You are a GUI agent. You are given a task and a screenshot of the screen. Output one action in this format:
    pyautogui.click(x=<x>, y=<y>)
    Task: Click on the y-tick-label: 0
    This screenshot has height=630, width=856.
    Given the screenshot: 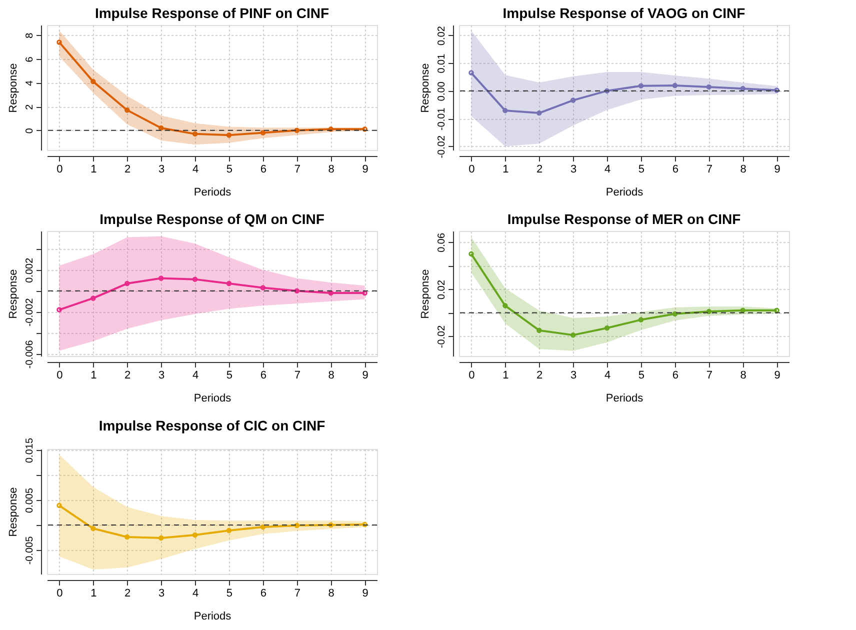 What is the action you would take?
    pyautogui.click(x=30, y=131)
    